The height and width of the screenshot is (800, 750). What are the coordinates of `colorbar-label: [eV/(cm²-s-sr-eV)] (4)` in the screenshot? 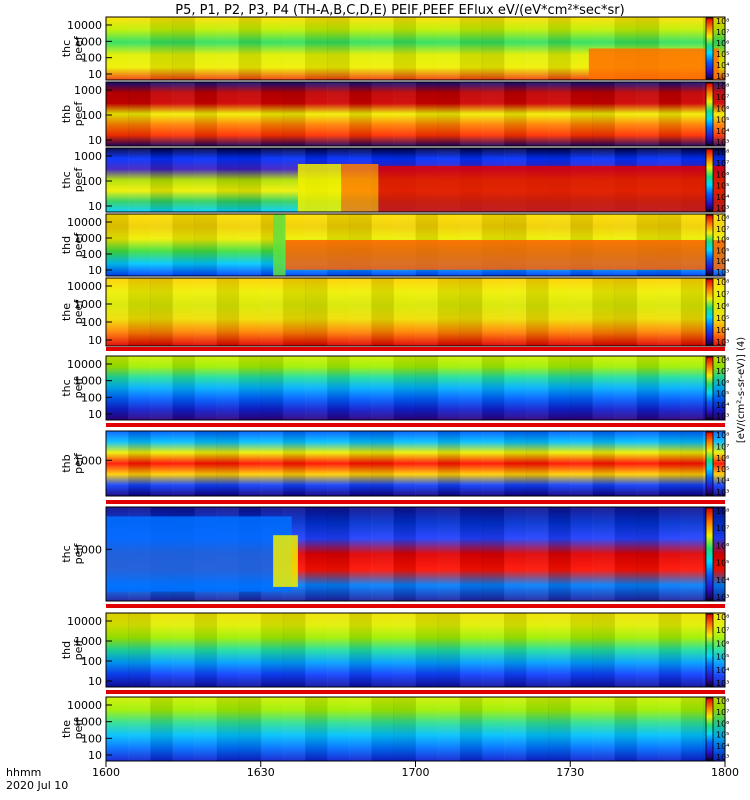 It's located at (741, 390).